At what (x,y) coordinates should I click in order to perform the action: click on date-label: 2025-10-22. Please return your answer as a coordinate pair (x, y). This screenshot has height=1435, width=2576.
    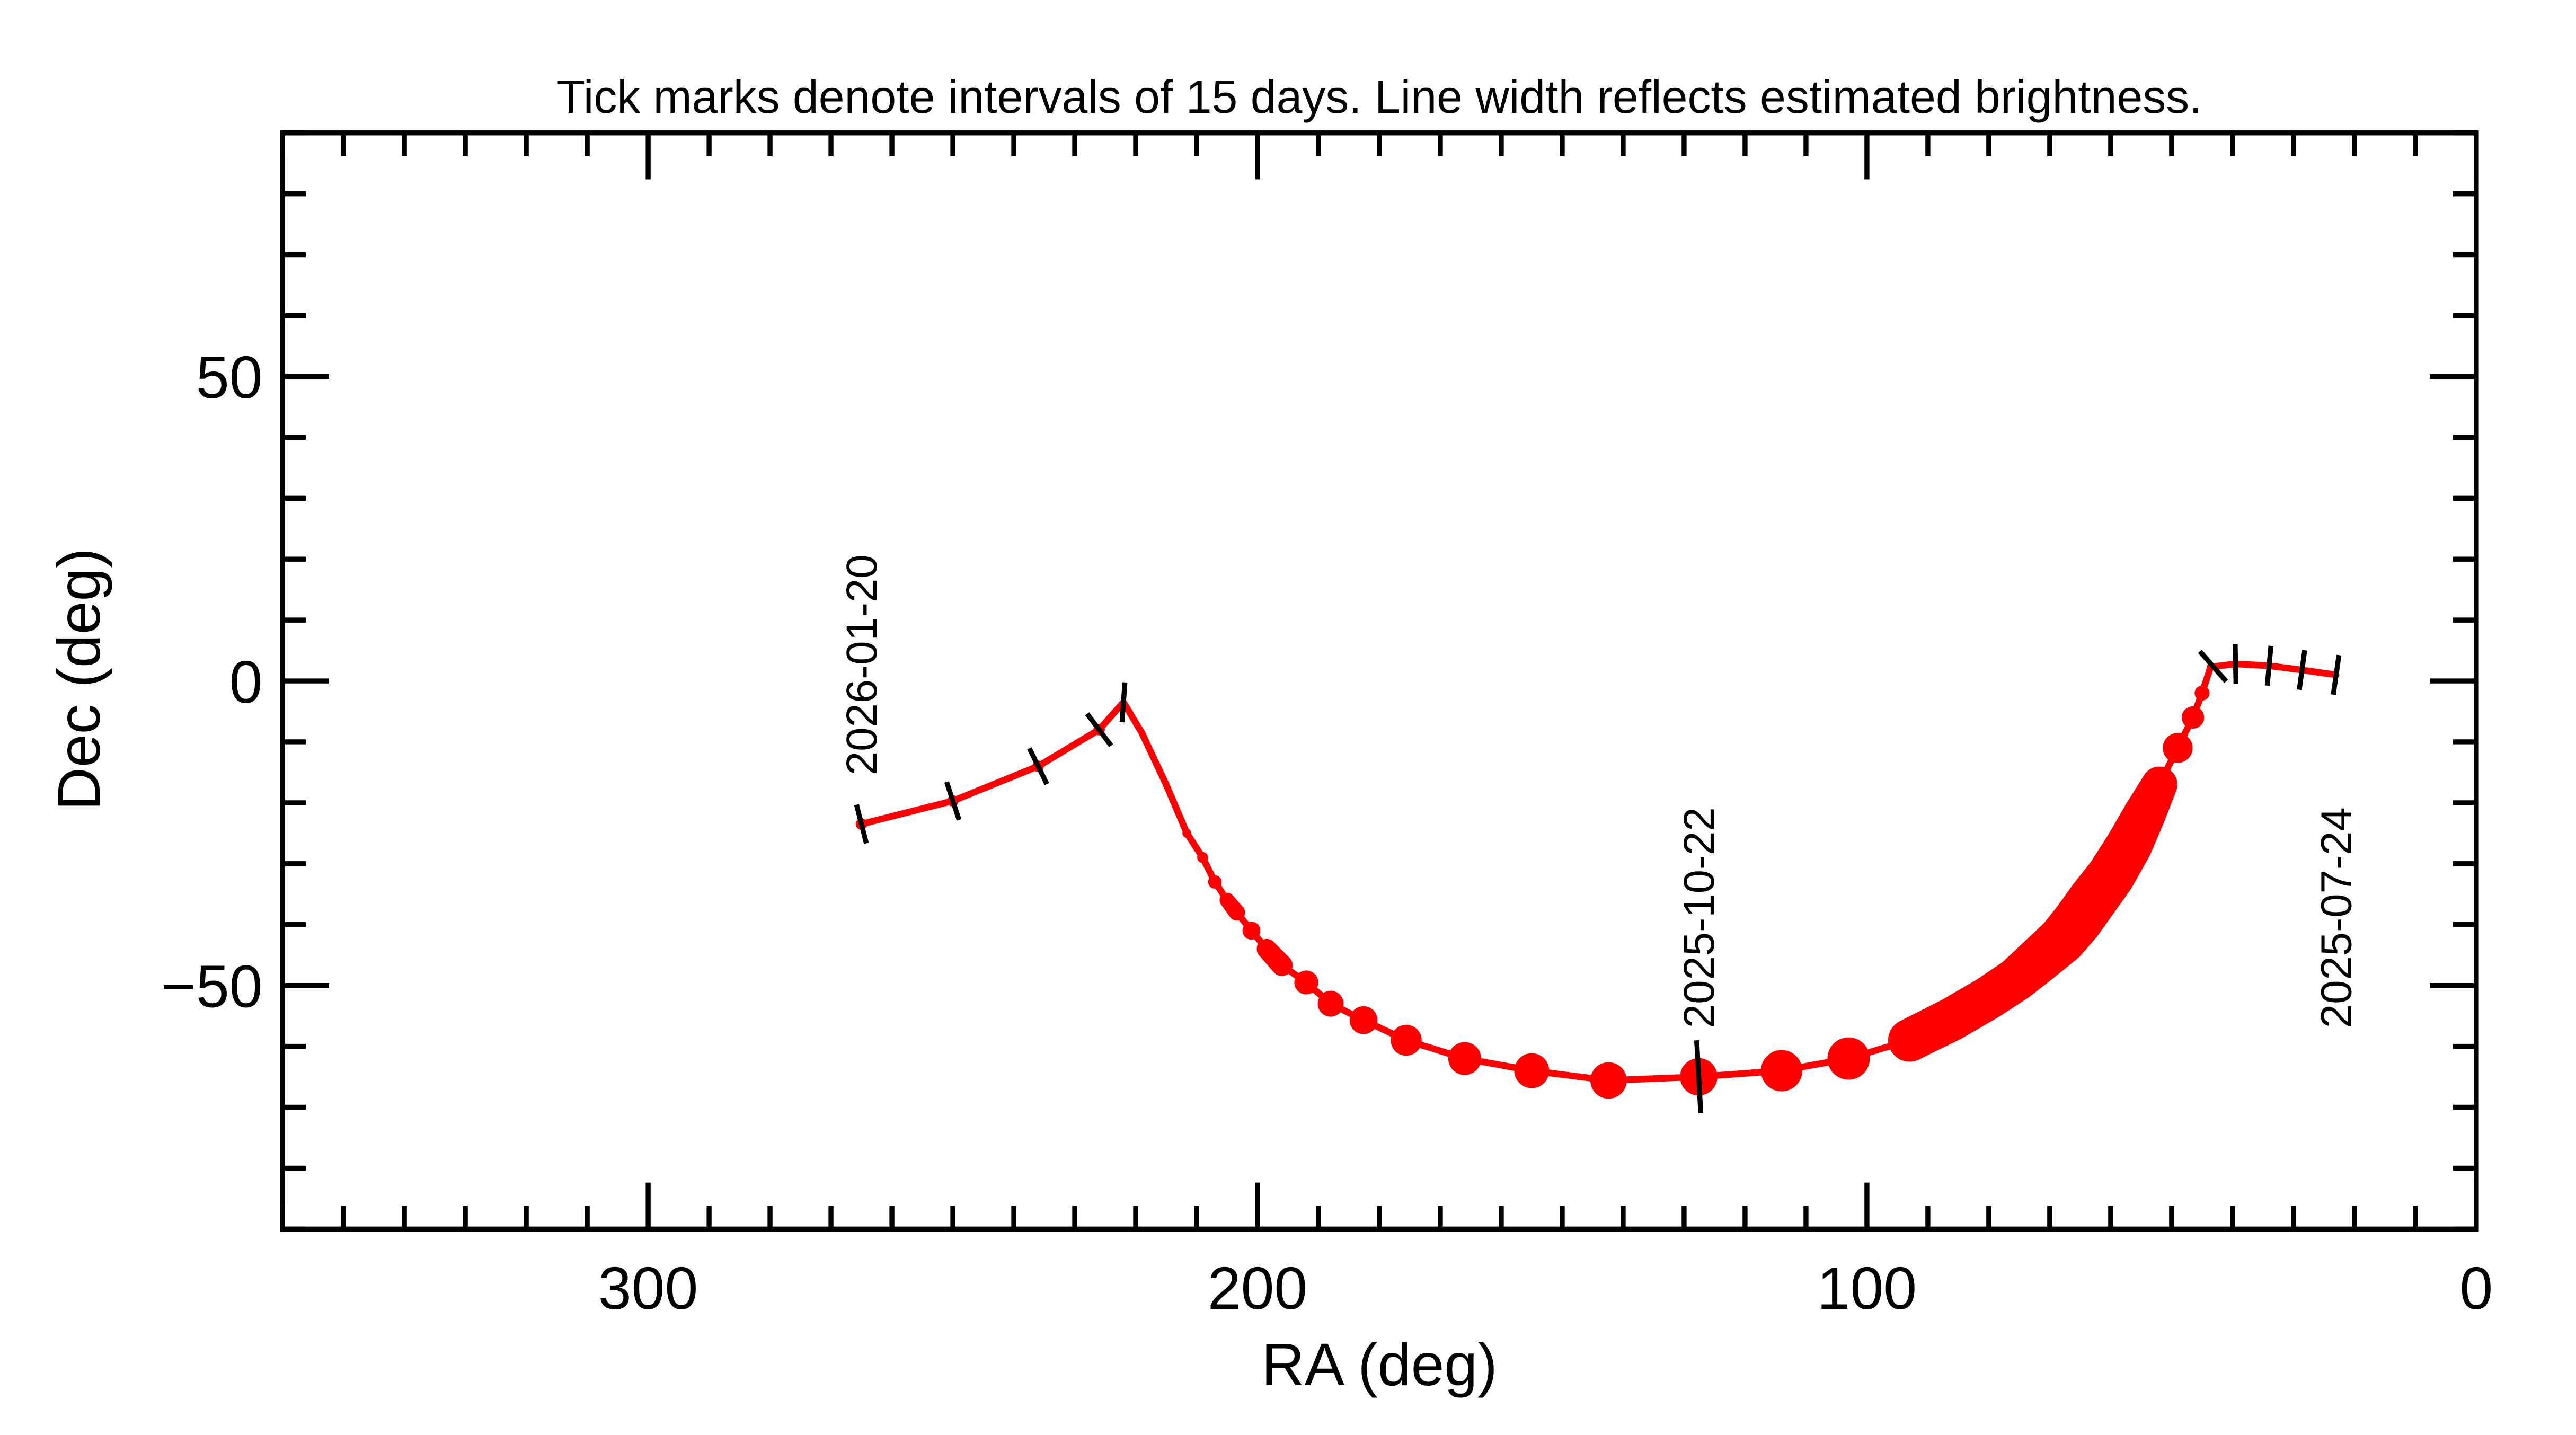
    Looking at the image, I should click on (1699, 918).